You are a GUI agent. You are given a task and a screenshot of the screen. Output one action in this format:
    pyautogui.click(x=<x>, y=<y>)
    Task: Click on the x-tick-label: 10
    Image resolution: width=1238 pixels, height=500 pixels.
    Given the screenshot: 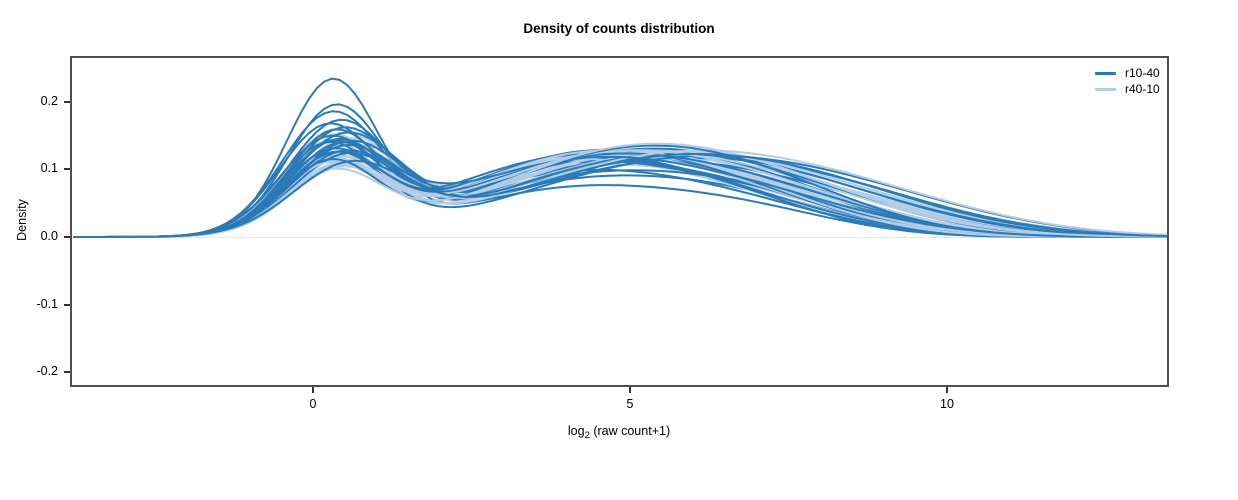 What is the action you would take?
    pyautogui.click(x=947, y=404)
    